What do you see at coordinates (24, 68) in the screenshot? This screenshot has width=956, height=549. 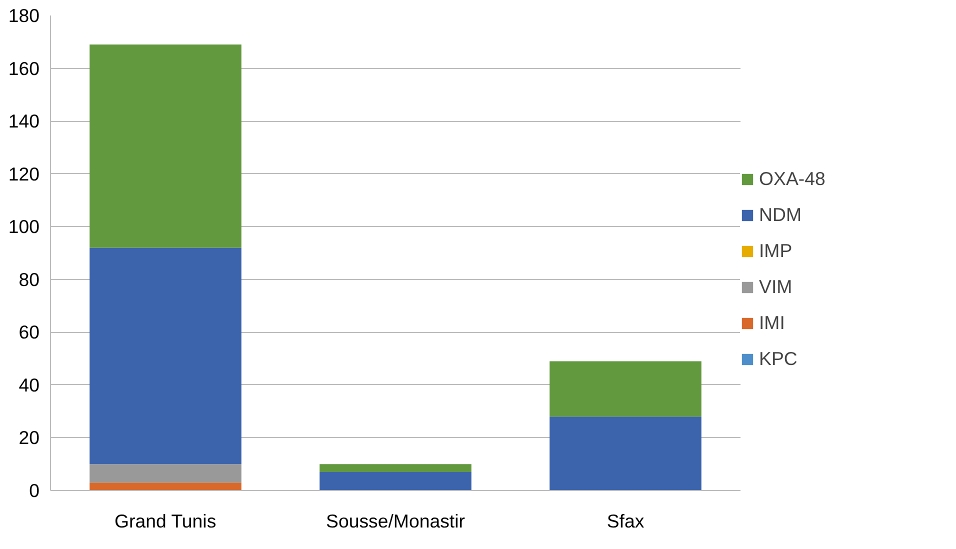 I see `y-tick-label: 160` at bounding box center [24, 68].